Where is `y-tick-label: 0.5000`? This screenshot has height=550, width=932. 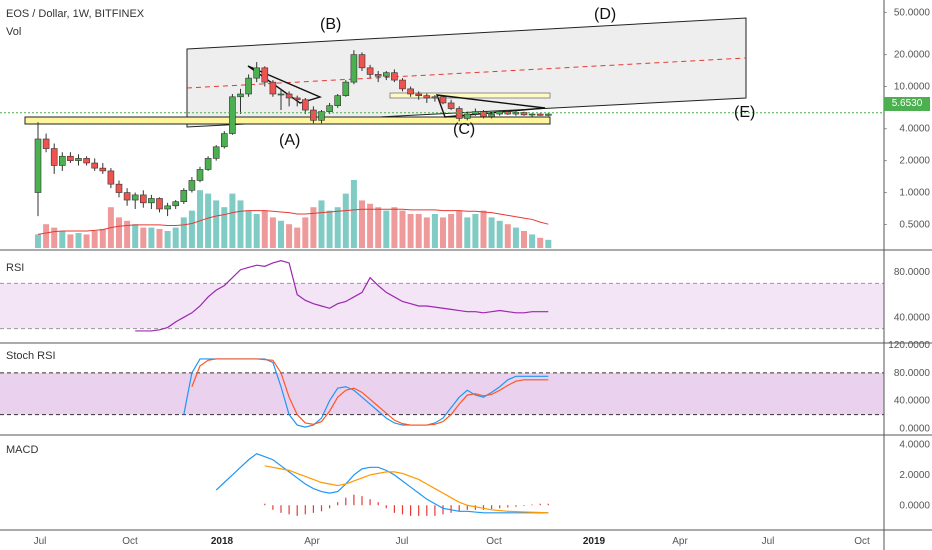 y-tick-label: 0.5000 is located at coordinates (914, 224).